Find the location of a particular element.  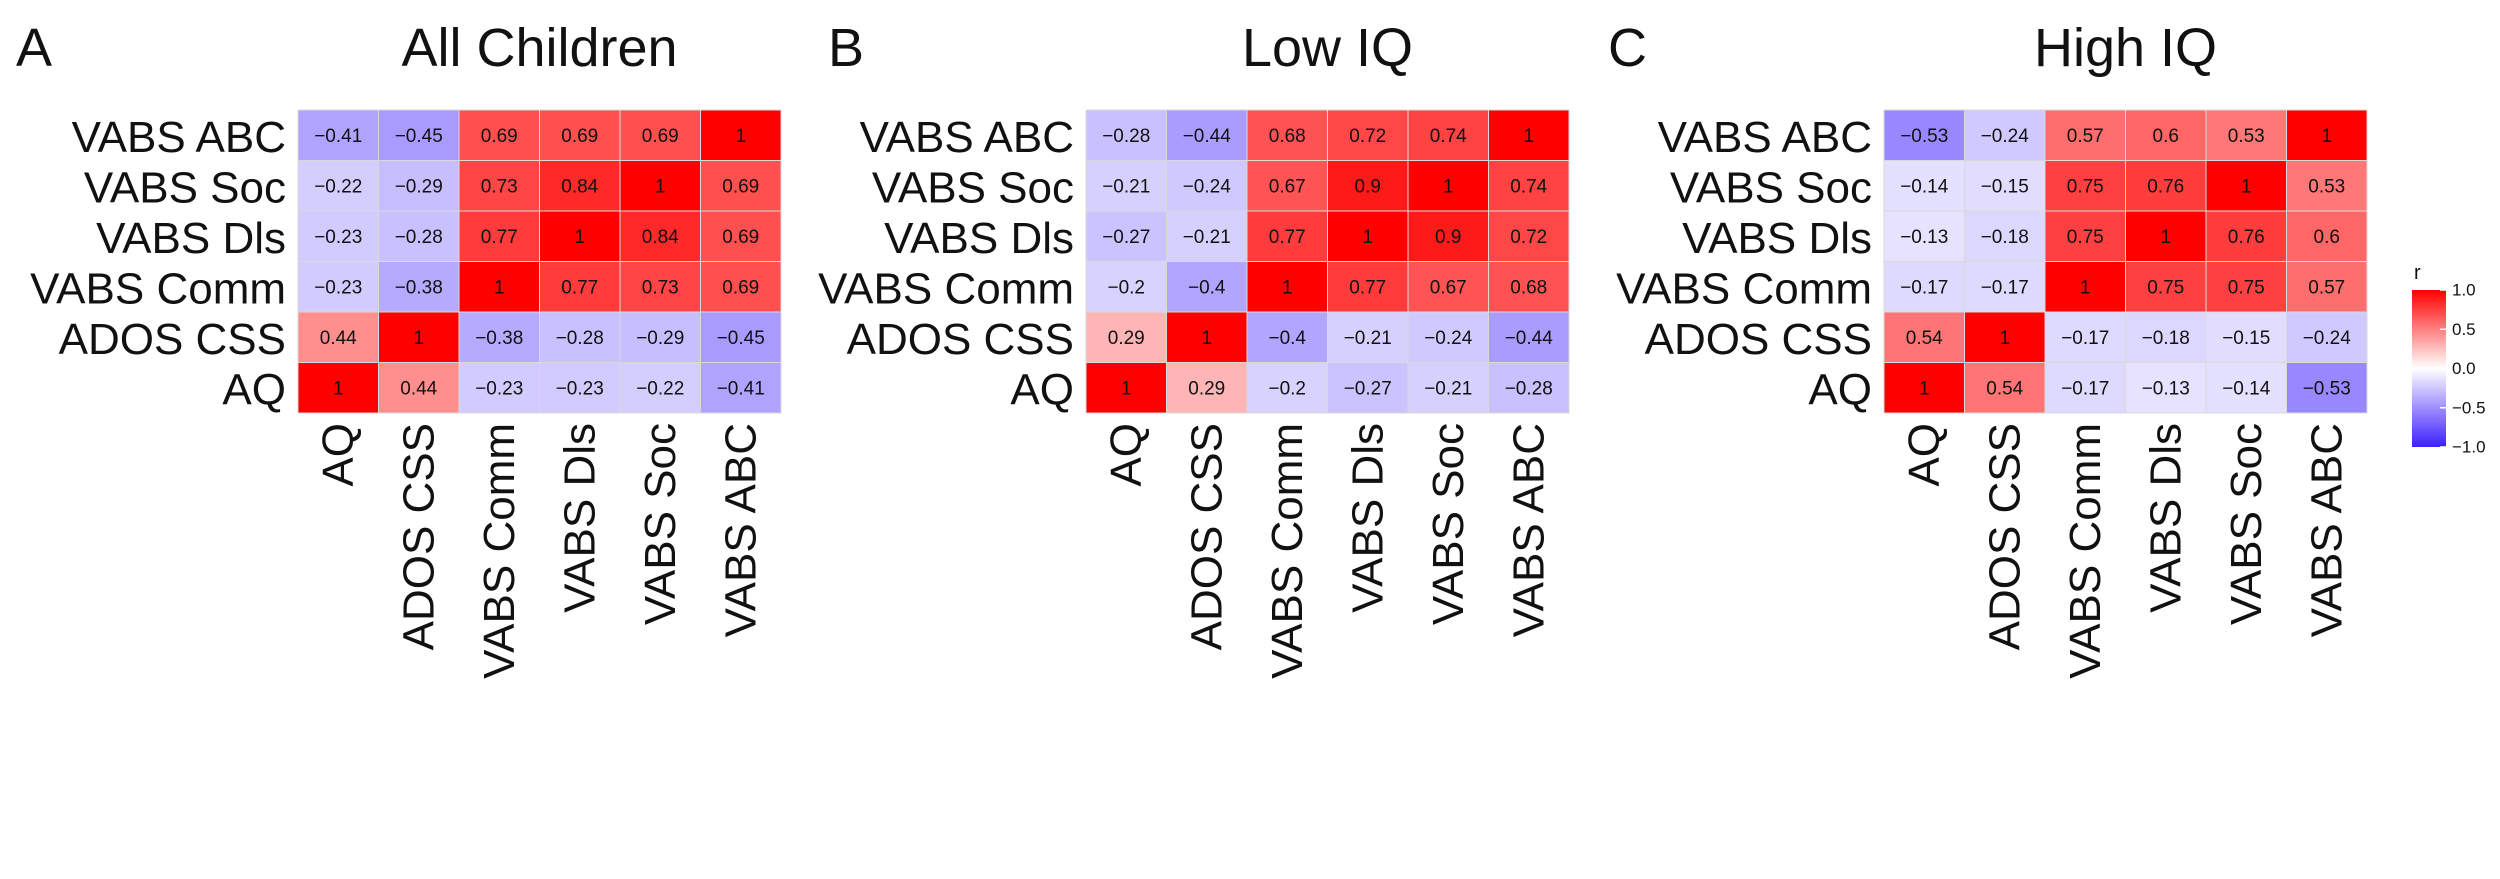

cell-value-label: 0.29 is located at coordinates (1126, 338).